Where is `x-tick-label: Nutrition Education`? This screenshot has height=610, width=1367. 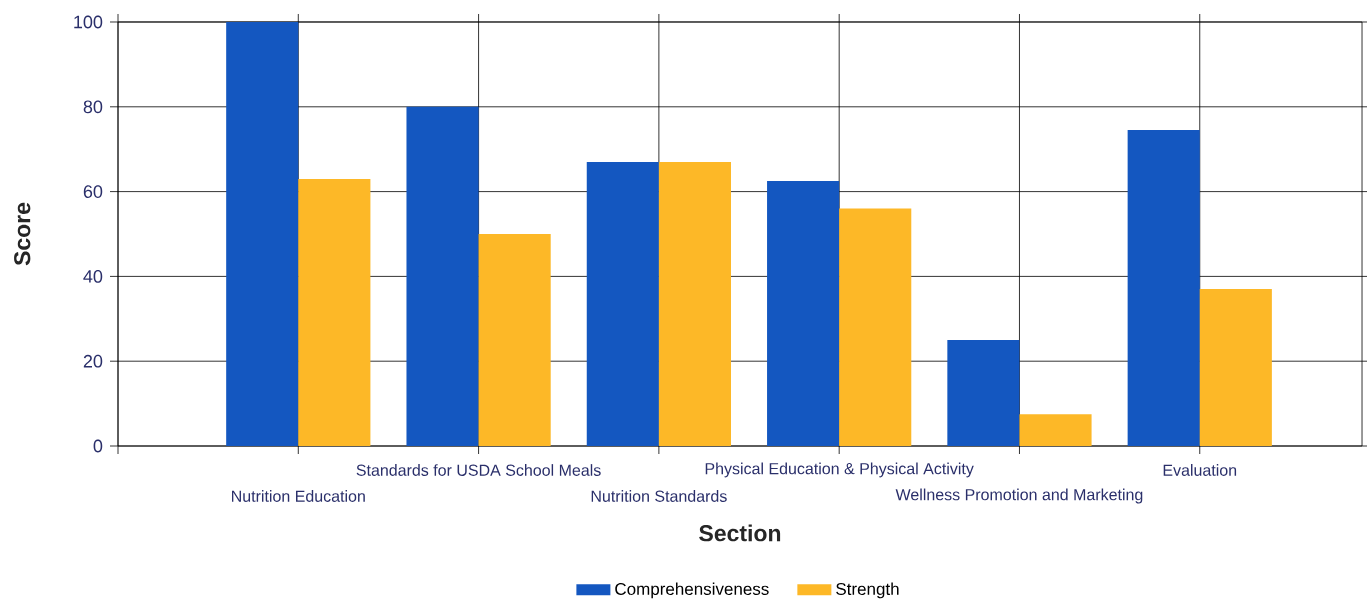 x-tick-label: Nutrition Education is located at coordinates (298, 496).